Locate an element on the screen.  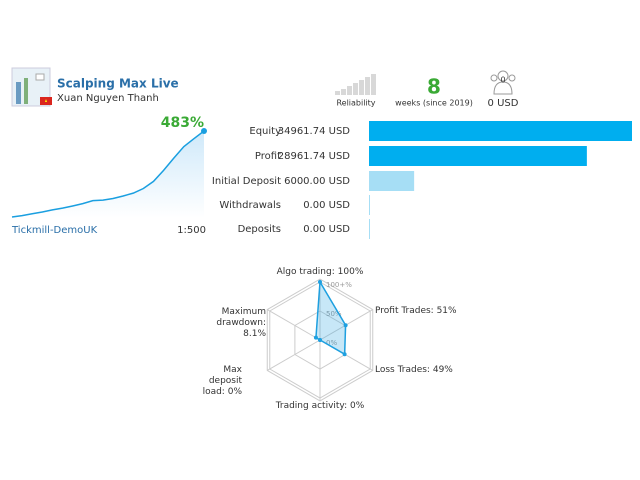
balance-label: Deposits is located at coordinates (259, 229).